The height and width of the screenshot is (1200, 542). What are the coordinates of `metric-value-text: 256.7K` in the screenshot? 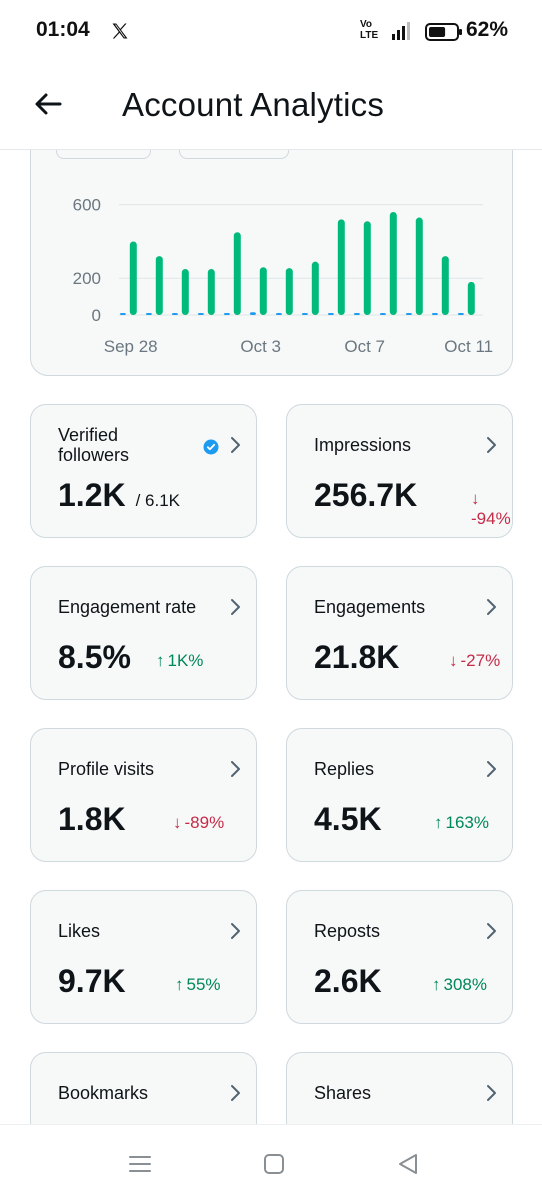 It's located at (366, 495).